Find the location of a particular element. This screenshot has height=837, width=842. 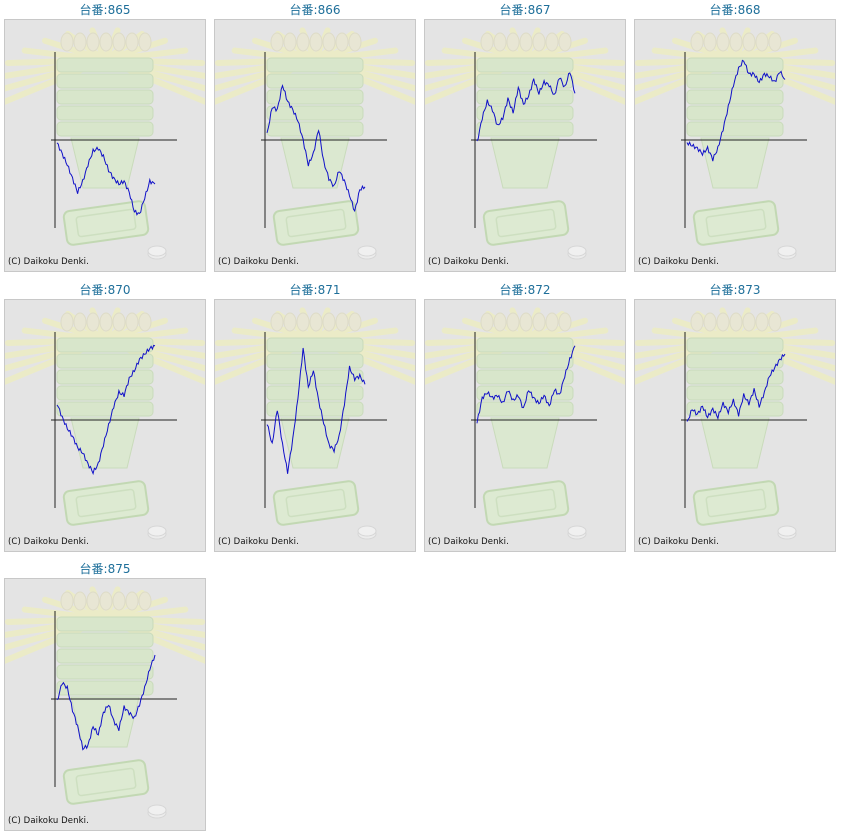

machine-number-label: 865 is located at coordinates (119, 10).